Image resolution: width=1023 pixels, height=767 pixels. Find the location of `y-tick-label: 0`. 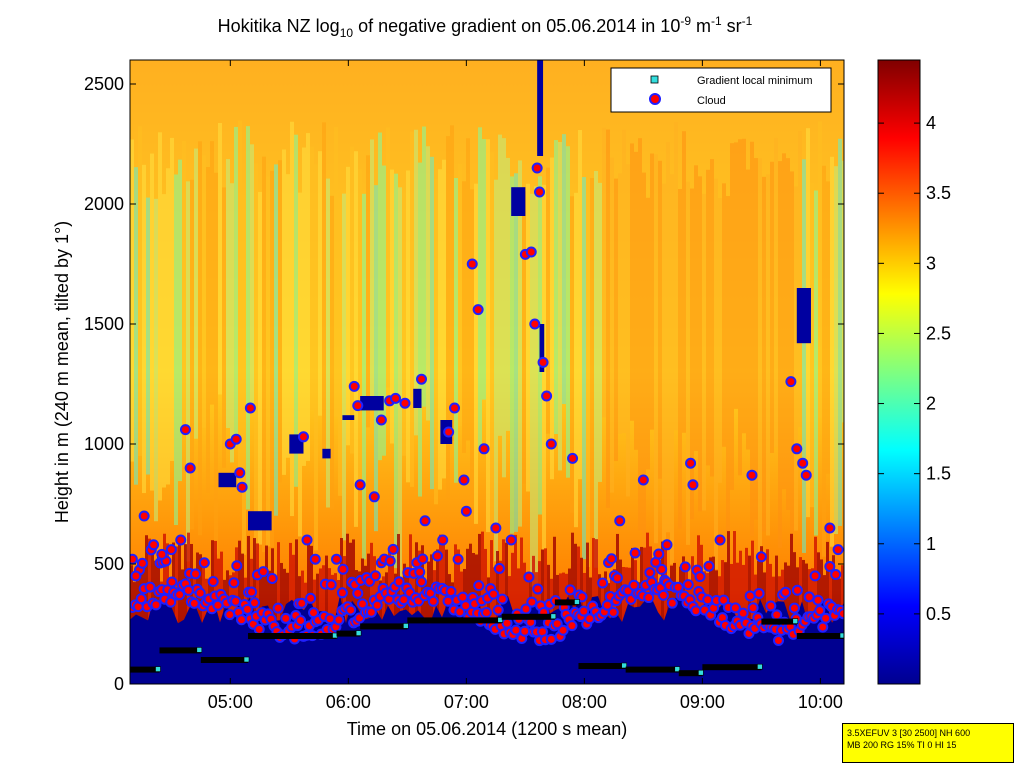

y-tick-label: 0 is located at coordinates (119, 684).